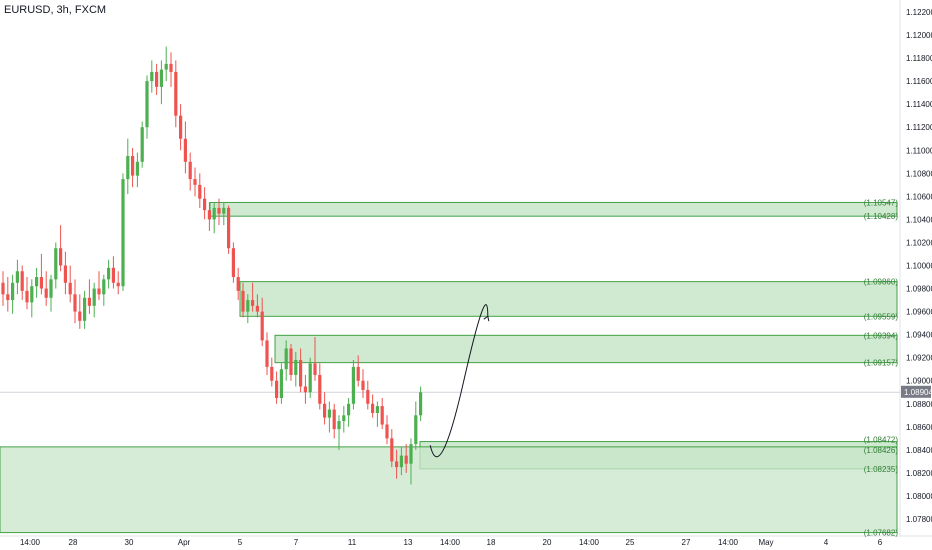 Image resolution: width=932 pixels, height=550 pixels. What do you see at coordinates (919, 35) in the screenshot?
I see `price-tick-label: 1.12000` at bounding box center [919, 35].